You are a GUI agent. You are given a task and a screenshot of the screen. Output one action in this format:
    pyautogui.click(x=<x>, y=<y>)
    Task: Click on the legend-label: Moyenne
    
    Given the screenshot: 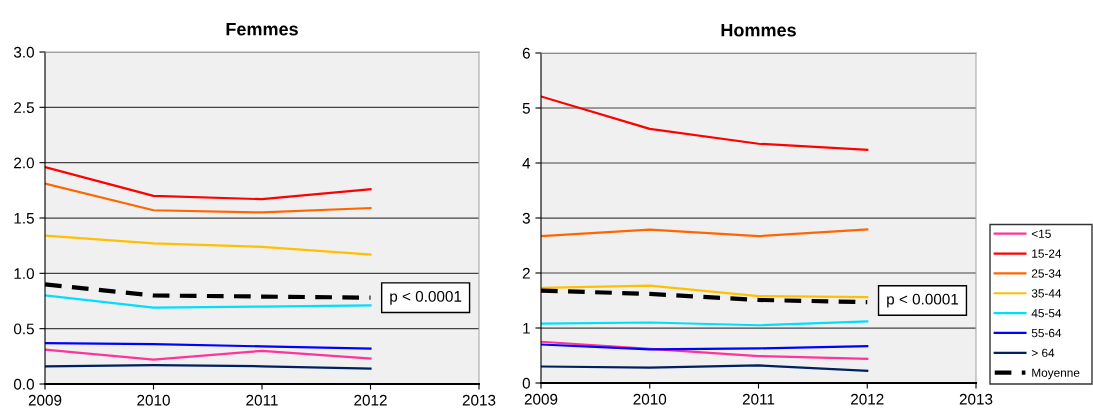 What is the action you would take?
    pyautogui.click(x=1056, y=374)
    